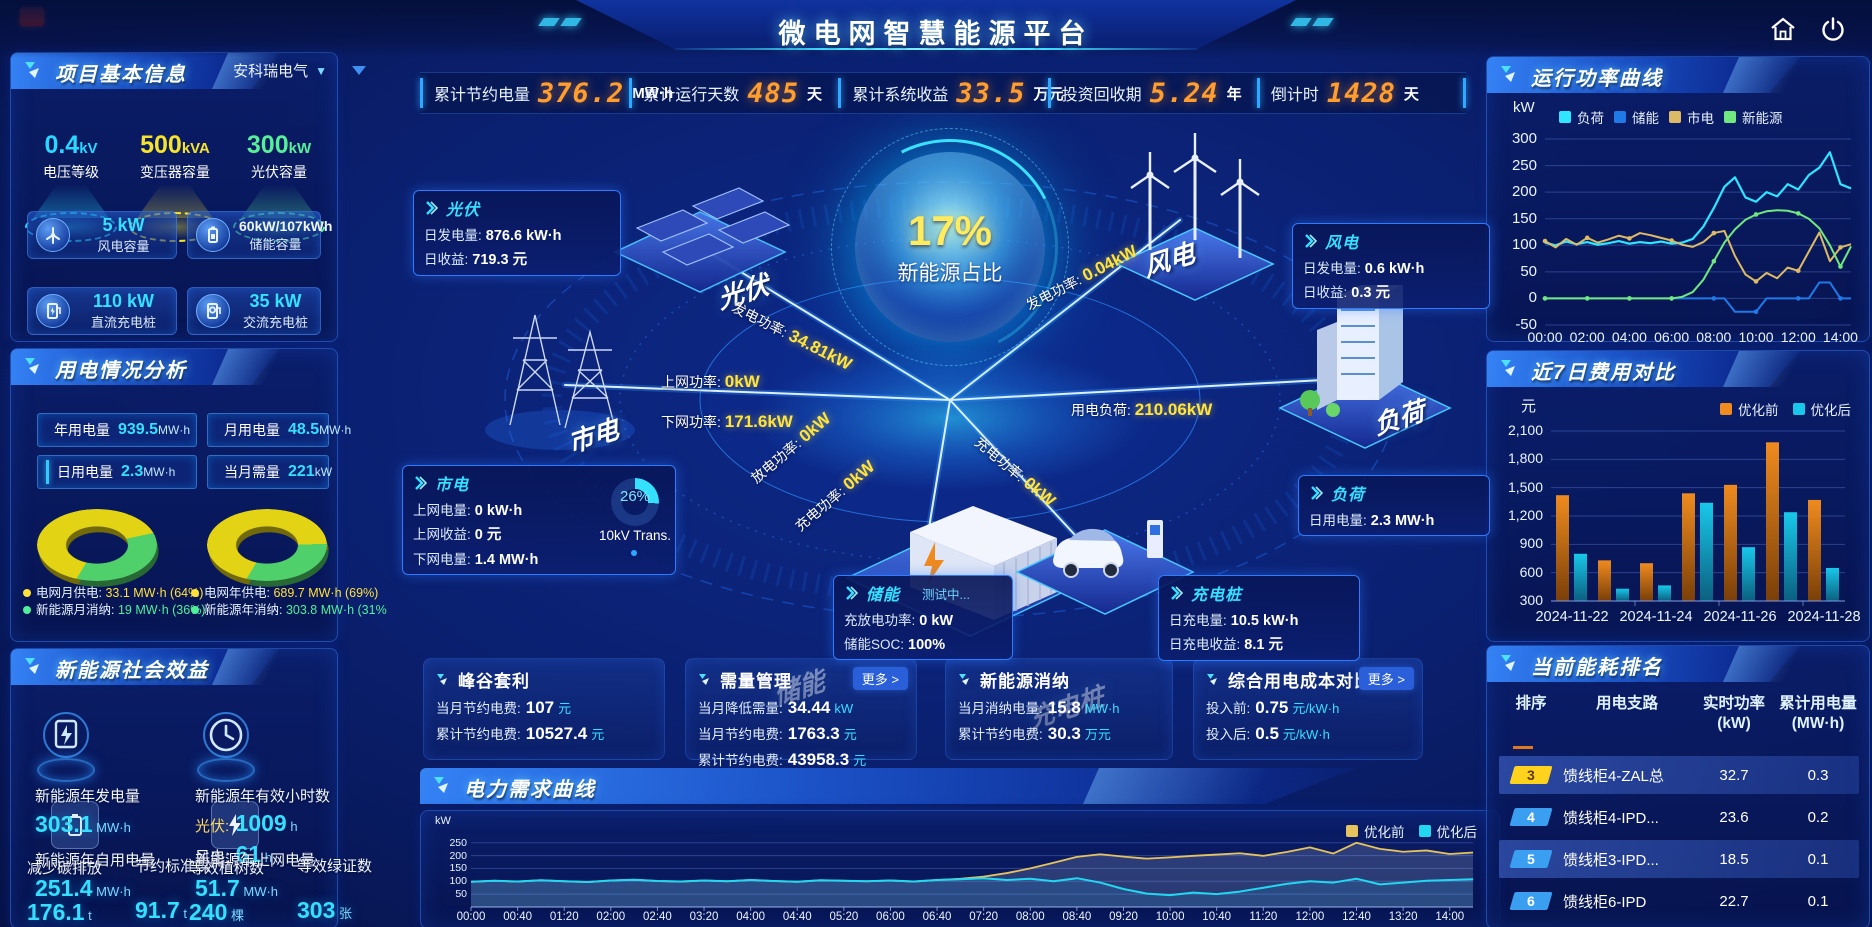  Describe the element at coordinates (286, 225) in the screenshot. I see `stat-value: 60kW/107kWh` at that location.